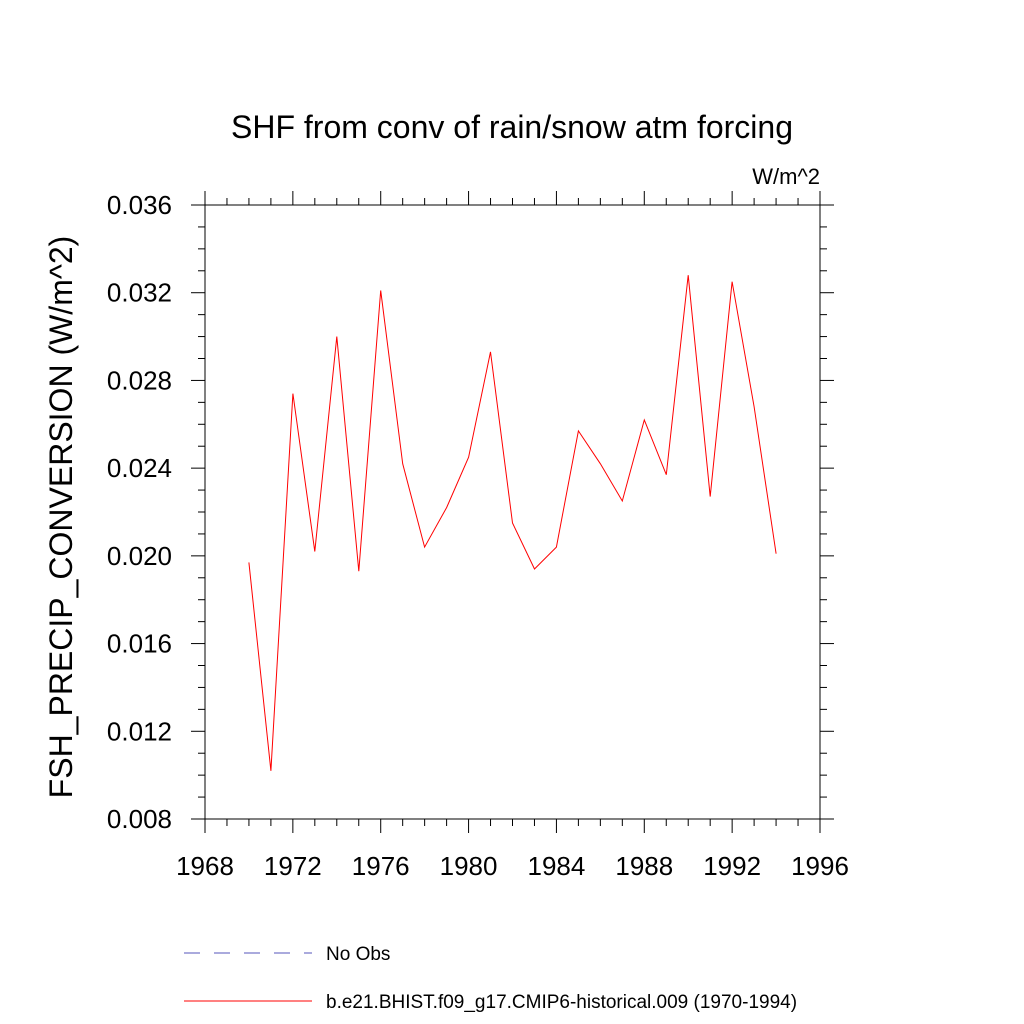 Image resolution: width=1024 pixels, height=1024 pixels. I want to click on chart-title: SHF from conv of rain/snow atm forcing, so click(512, 127).